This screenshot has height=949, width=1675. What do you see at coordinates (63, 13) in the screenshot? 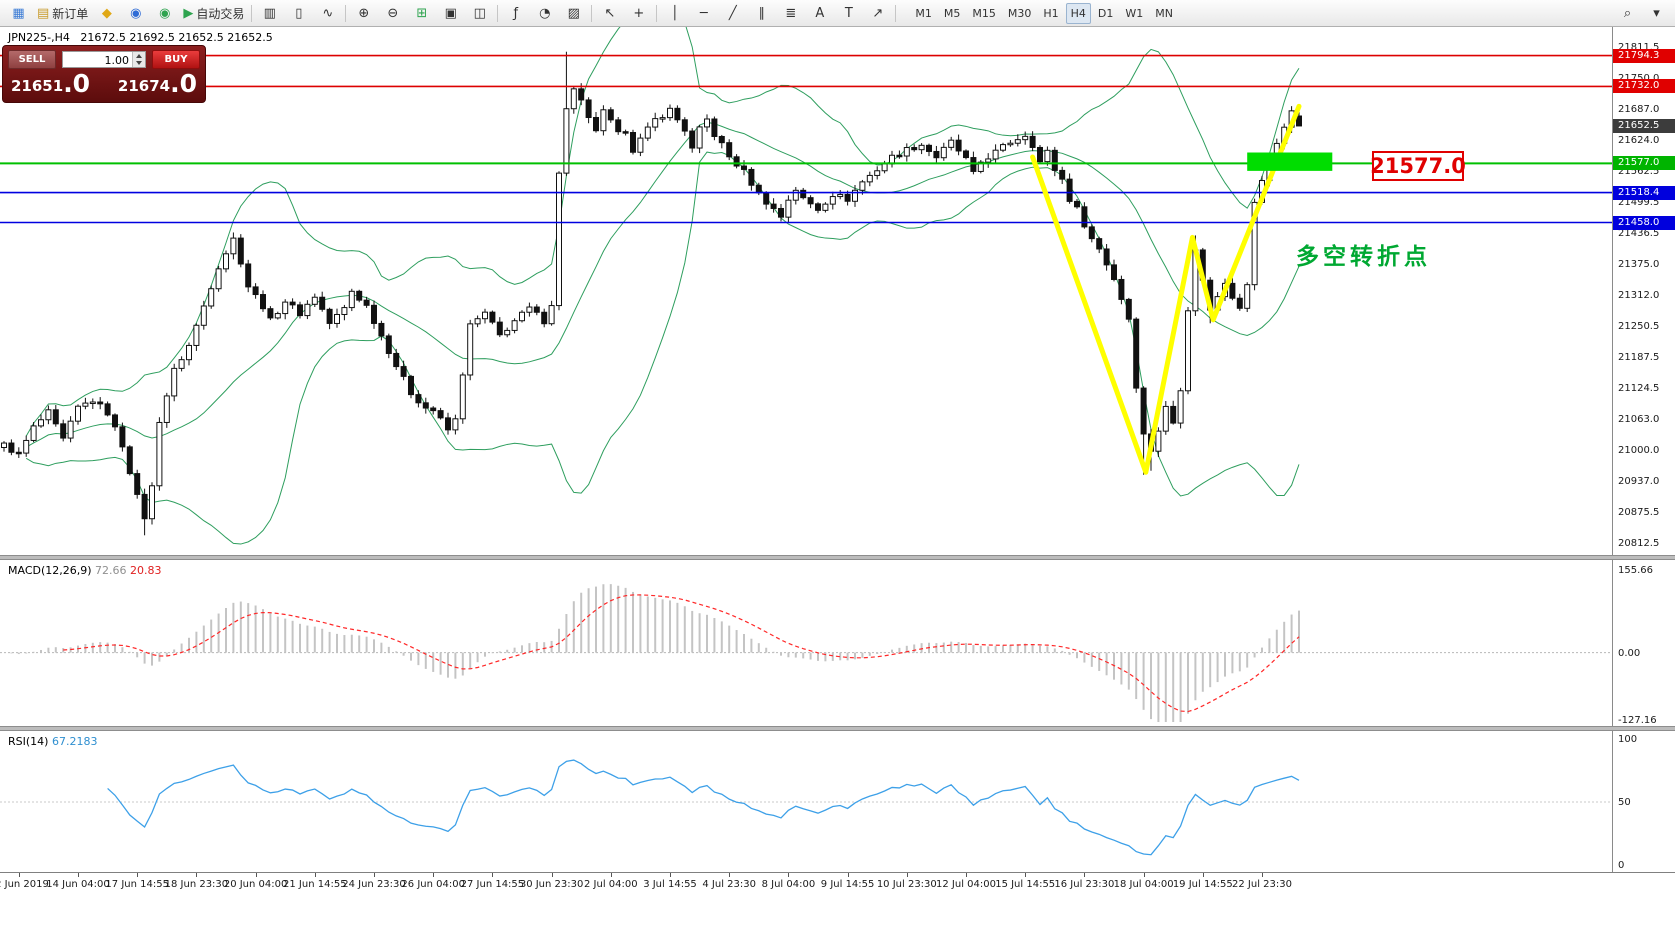
I see `new-order-button: ▤ 新订单` at bounding box center [63, 13].